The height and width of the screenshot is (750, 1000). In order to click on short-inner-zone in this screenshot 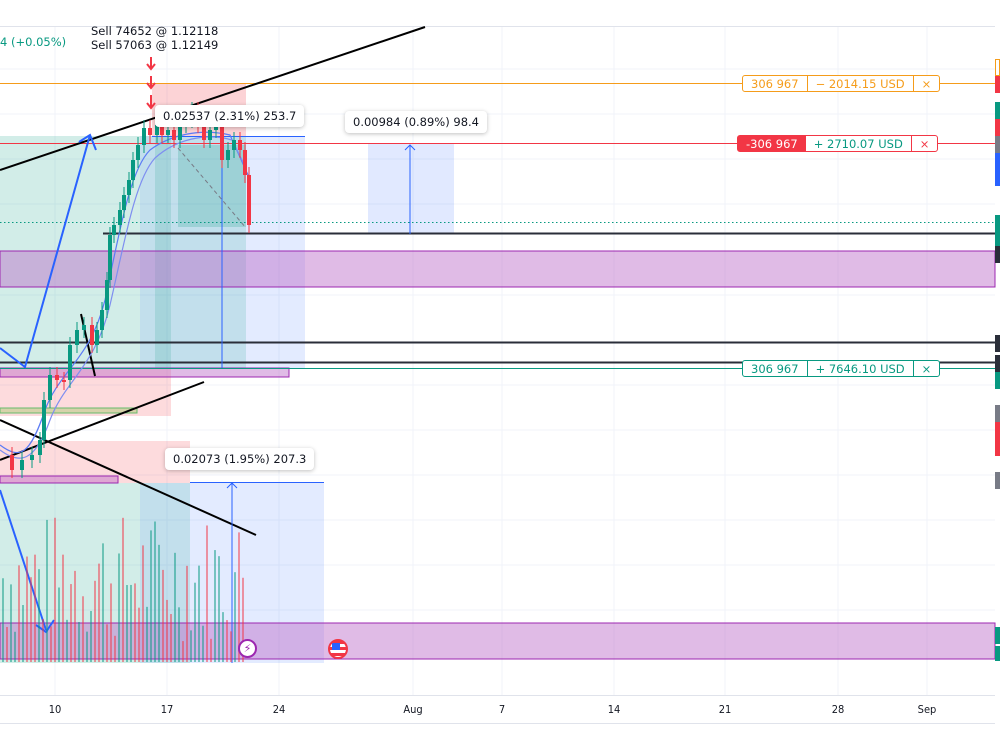, I will do `click(212, 186)`.